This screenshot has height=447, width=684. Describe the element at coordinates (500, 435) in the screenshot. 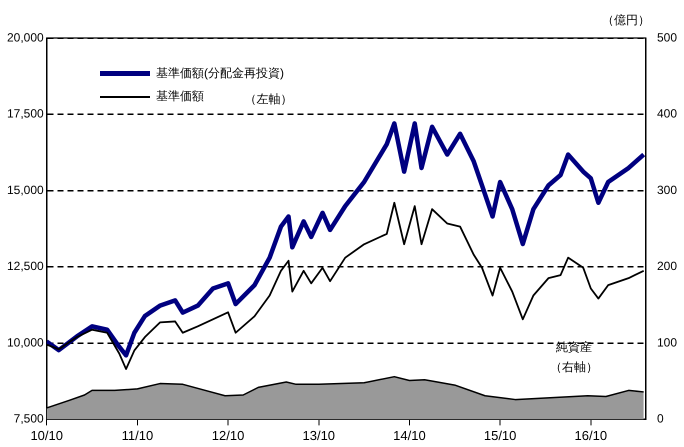

I see `x-tick-label: 15/10` at that location.